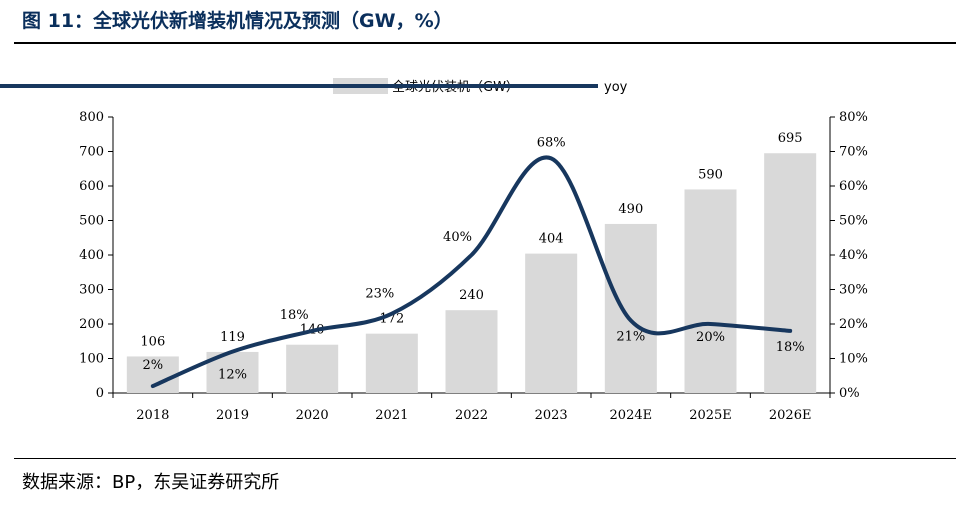 The image size is (970, 507). I want to click on left-tick-label: 600, so click(91, 186).